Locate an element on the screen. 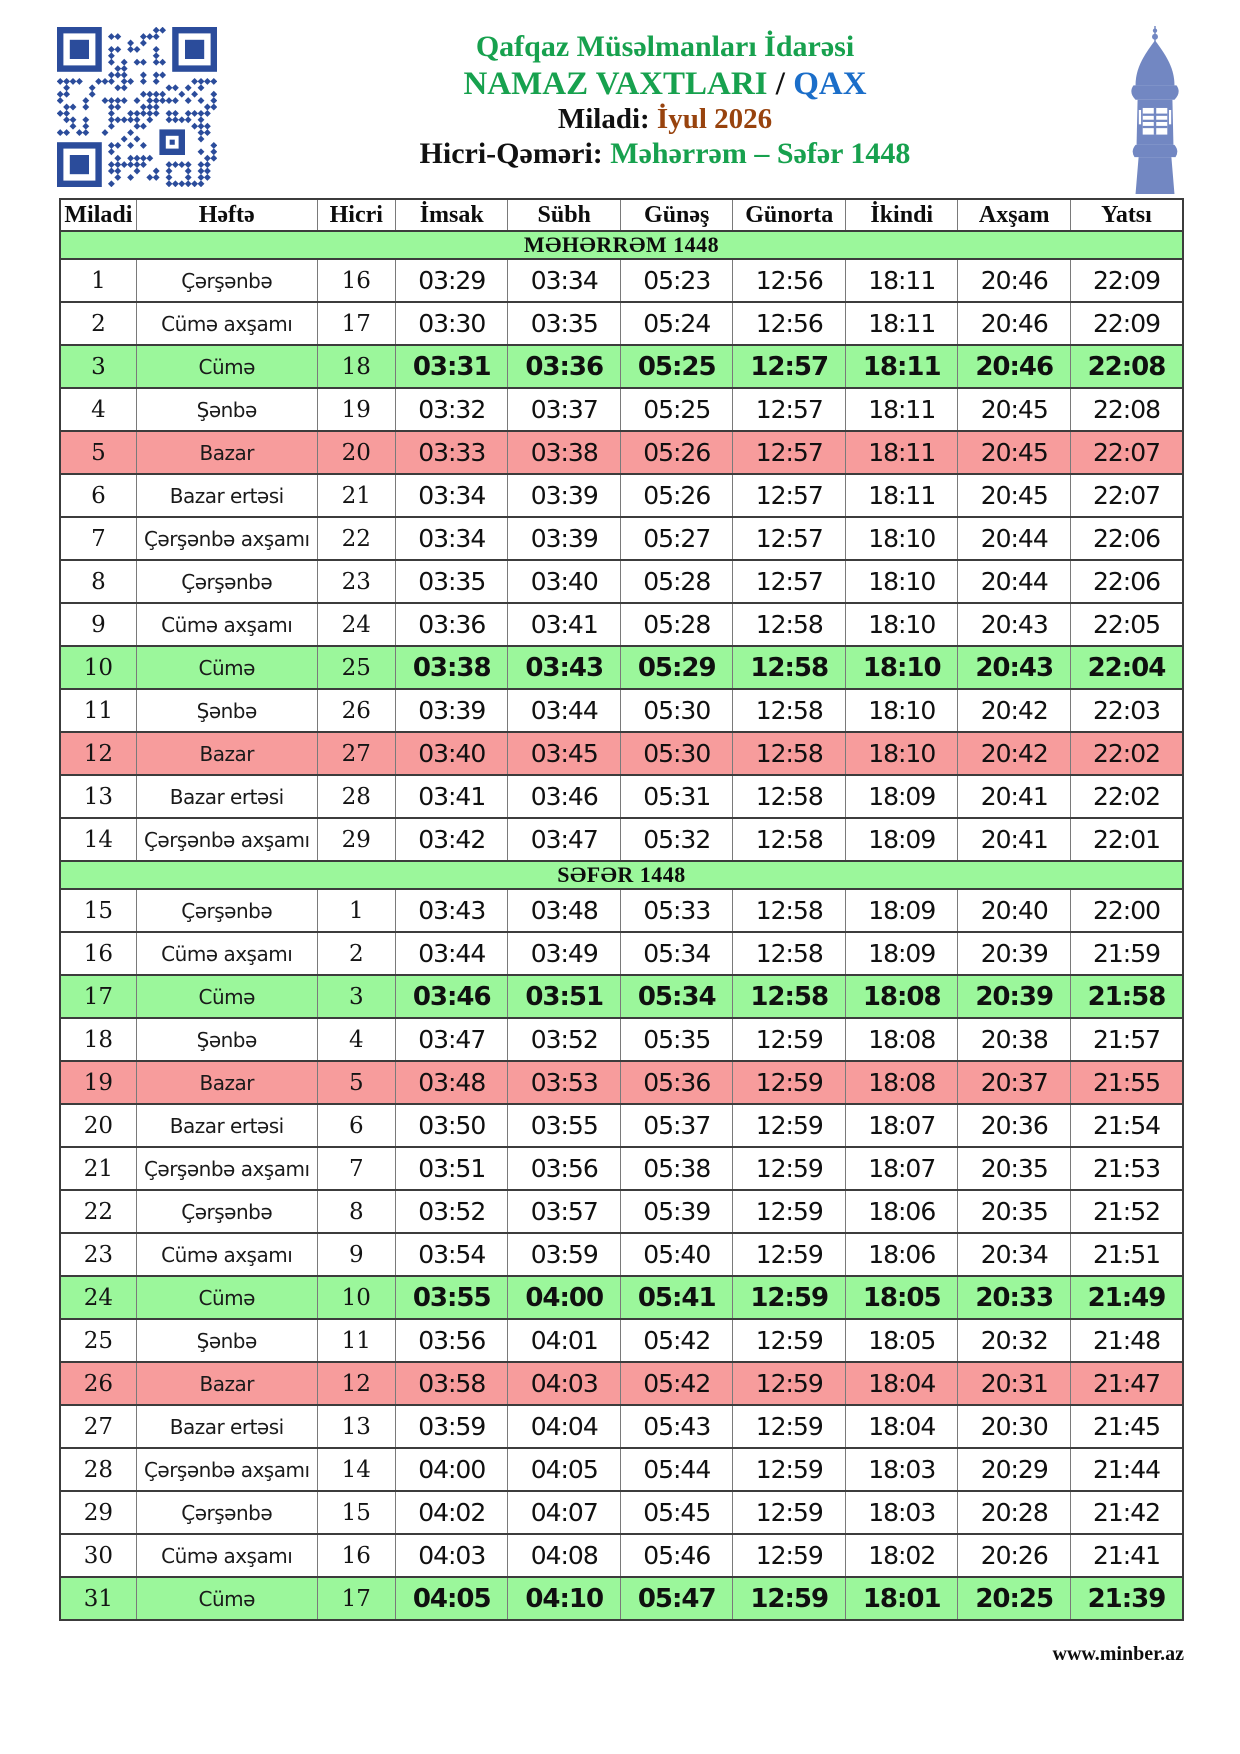  yatsi-time-cell: 21:44 is located at coordinates (1126, 1469).